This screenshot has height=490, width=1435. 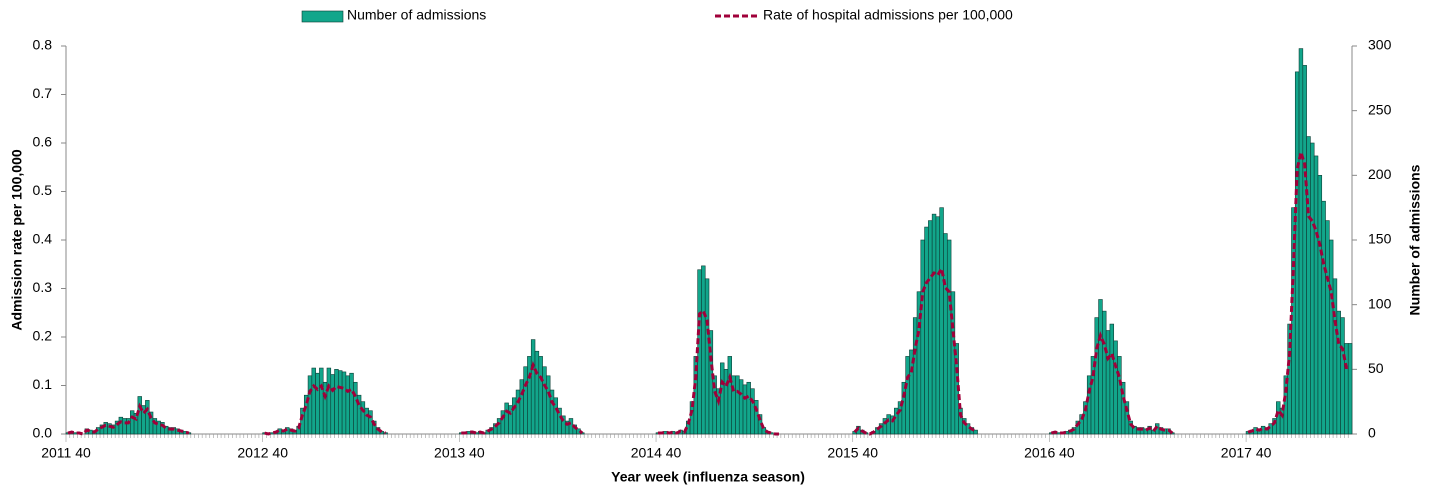 I want to click on x-tick-label: 2015 40, so click(x=852, y=453).